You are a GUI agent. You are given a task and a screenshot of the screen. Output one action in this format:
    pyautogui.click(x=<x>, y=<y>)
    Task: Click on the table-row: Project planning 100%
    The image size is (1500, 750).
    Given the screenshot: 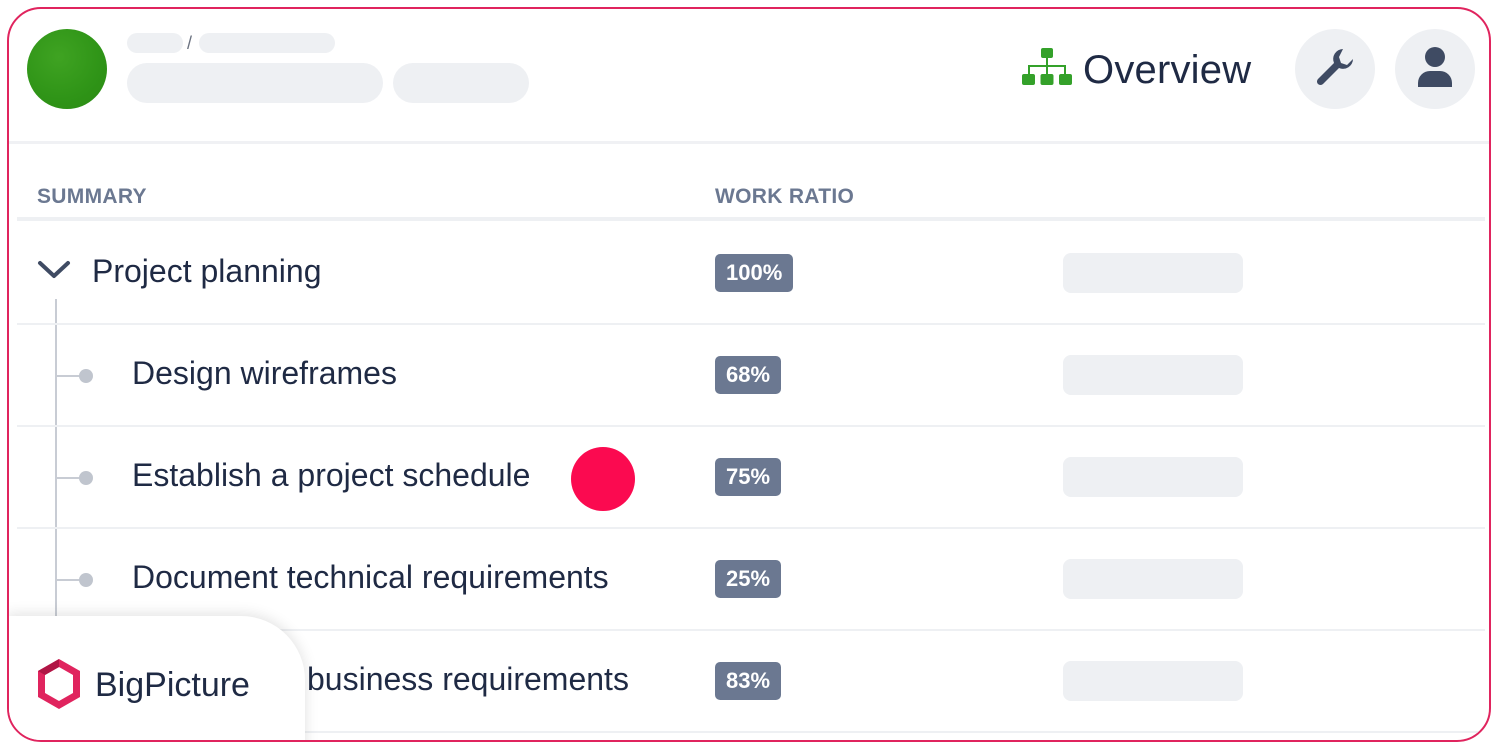 What is the action you would take?
    pyautogui.click(x=751, y=274)
    